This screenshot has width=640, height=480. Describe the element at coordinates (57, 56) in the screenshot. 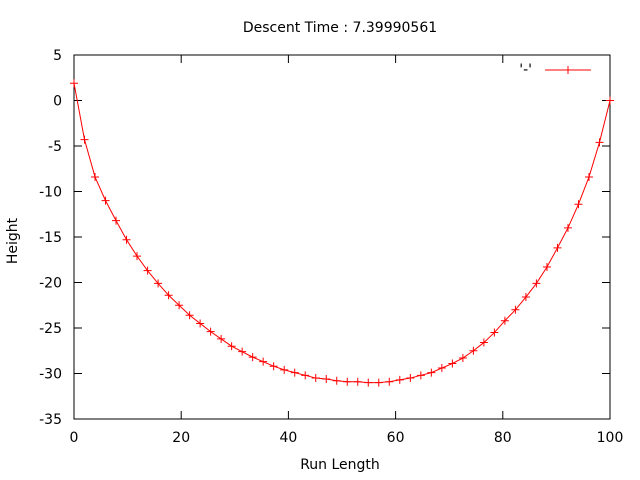

I see `y-tick-label: 5` at that location.